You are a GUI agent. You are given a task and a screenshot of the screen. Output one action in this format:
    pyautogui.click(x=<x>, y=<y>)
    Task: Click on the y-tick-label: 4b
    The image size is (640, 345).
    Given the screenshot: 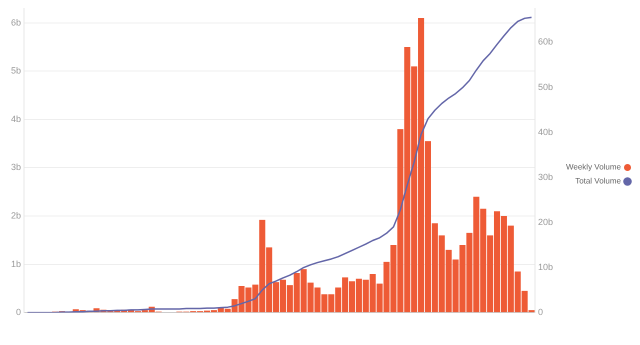 What is the action you would take?
    pyautogui.click(x=16, y=119)
    